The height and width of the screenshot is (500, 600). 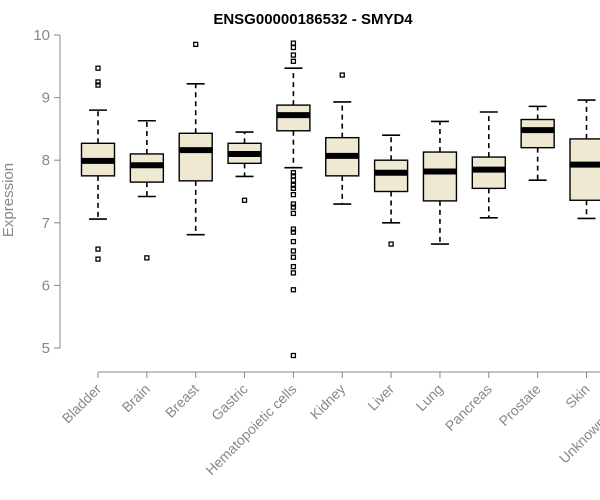 What do you see at coordinates (520, 405) in the screenshot?
I see `x-tick-label: Prostate` at bounding box center [520, 405].